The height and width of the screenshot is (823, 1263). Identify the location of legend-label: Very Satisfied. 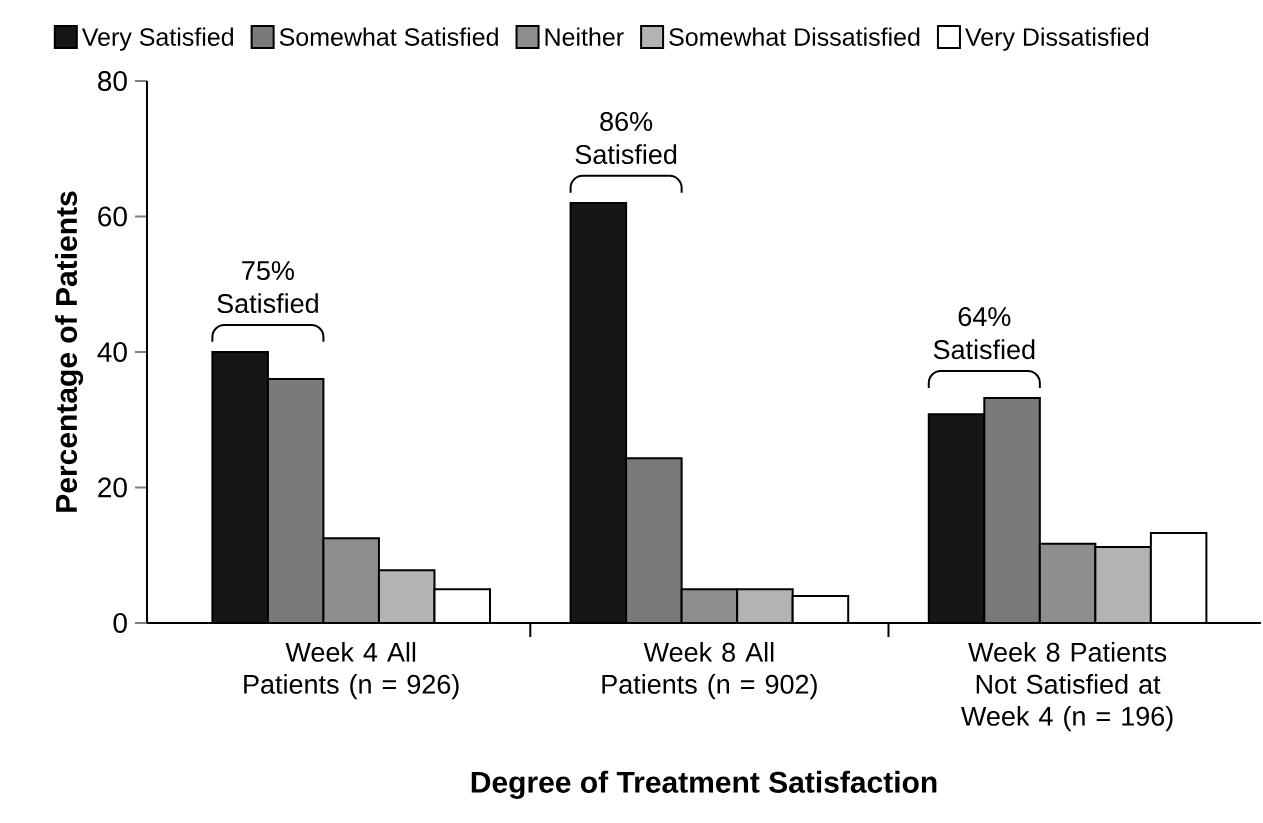
(157, 39).